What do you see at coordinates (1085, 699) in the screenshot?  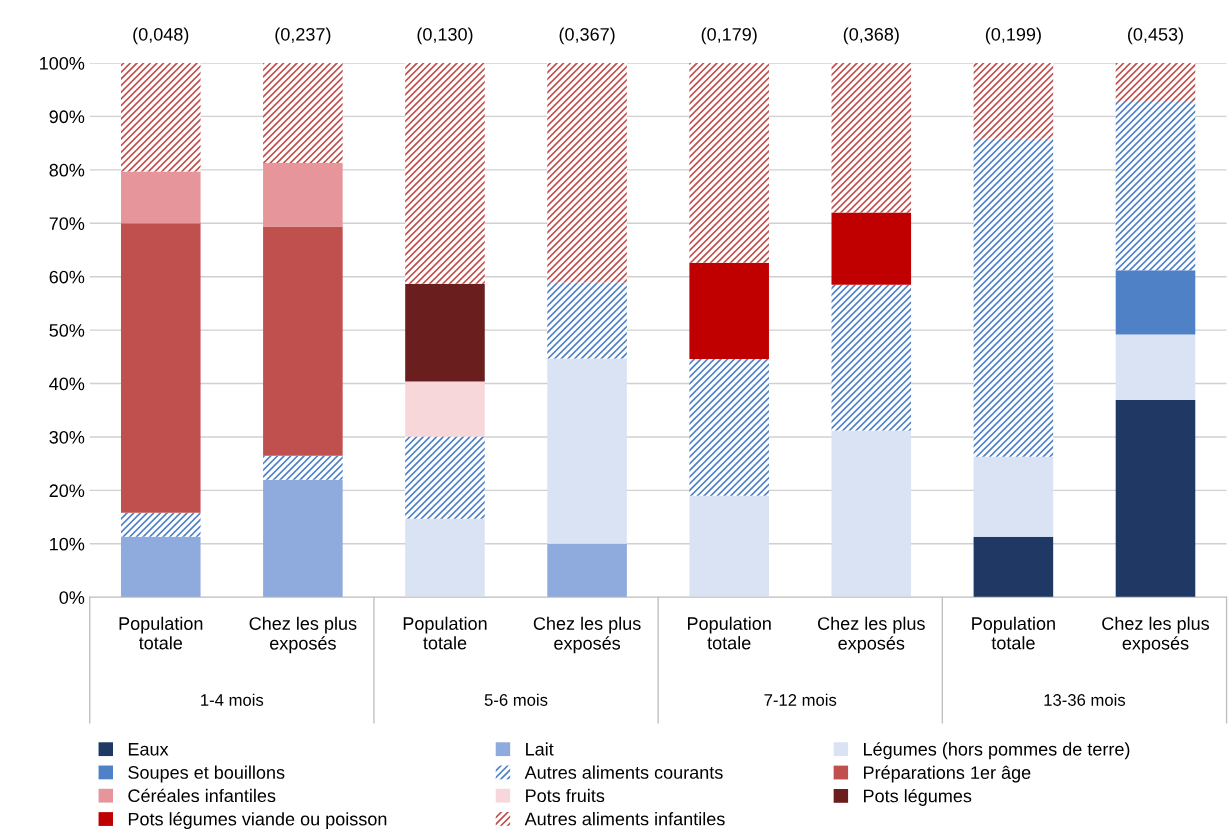 I see `text: 13-36 mois` at bounding box center [1085, 699].